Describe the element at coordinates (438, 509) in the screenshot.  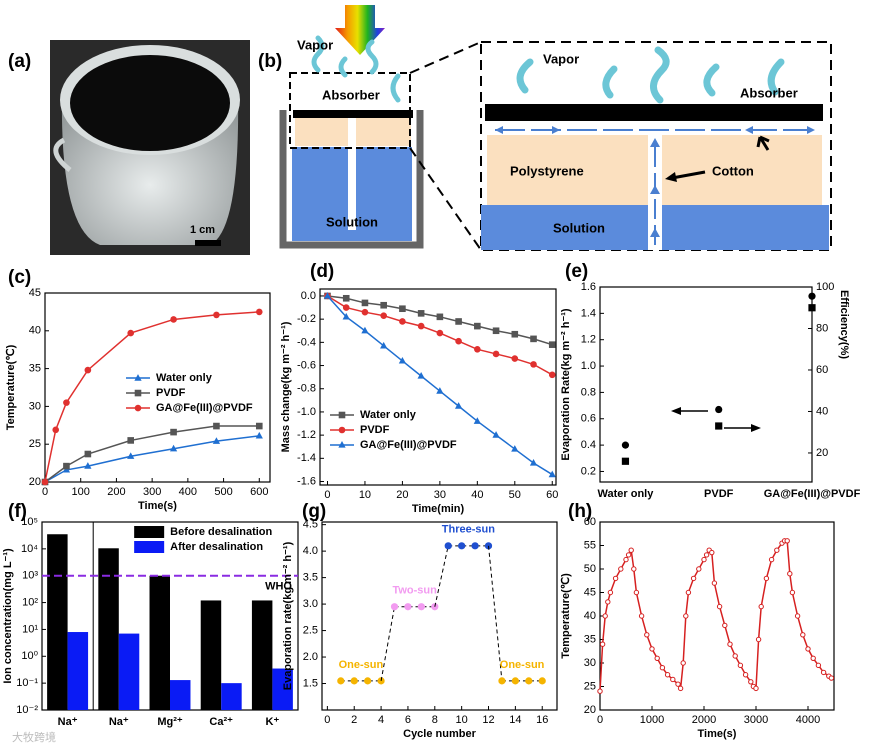
I see `x-axis-label: Time(min)` at that location.